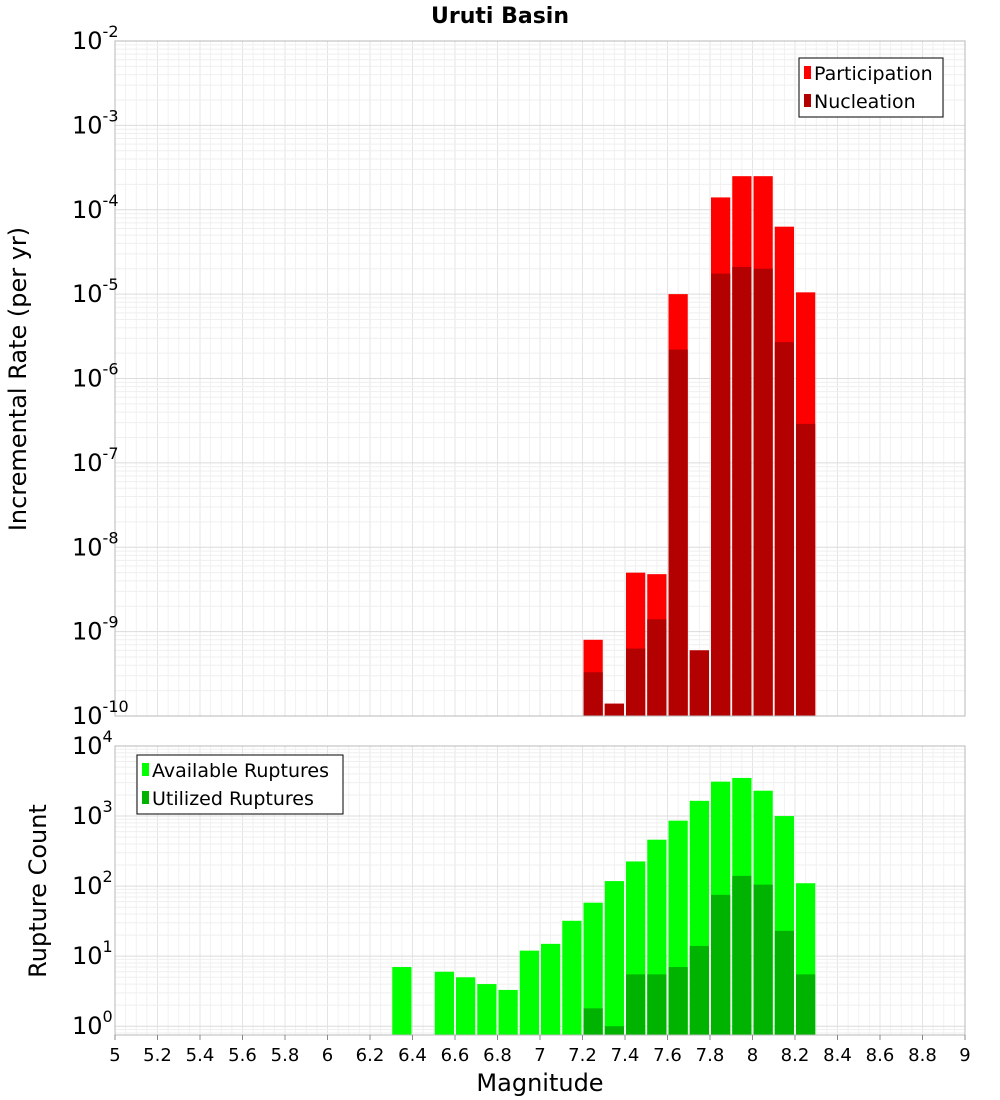 This screenshot has width=1000, height=1100. Describe the element at coordinates (92, 953) in the screenshot. I see `bottom-y-tick-label: 10¹` at that location.